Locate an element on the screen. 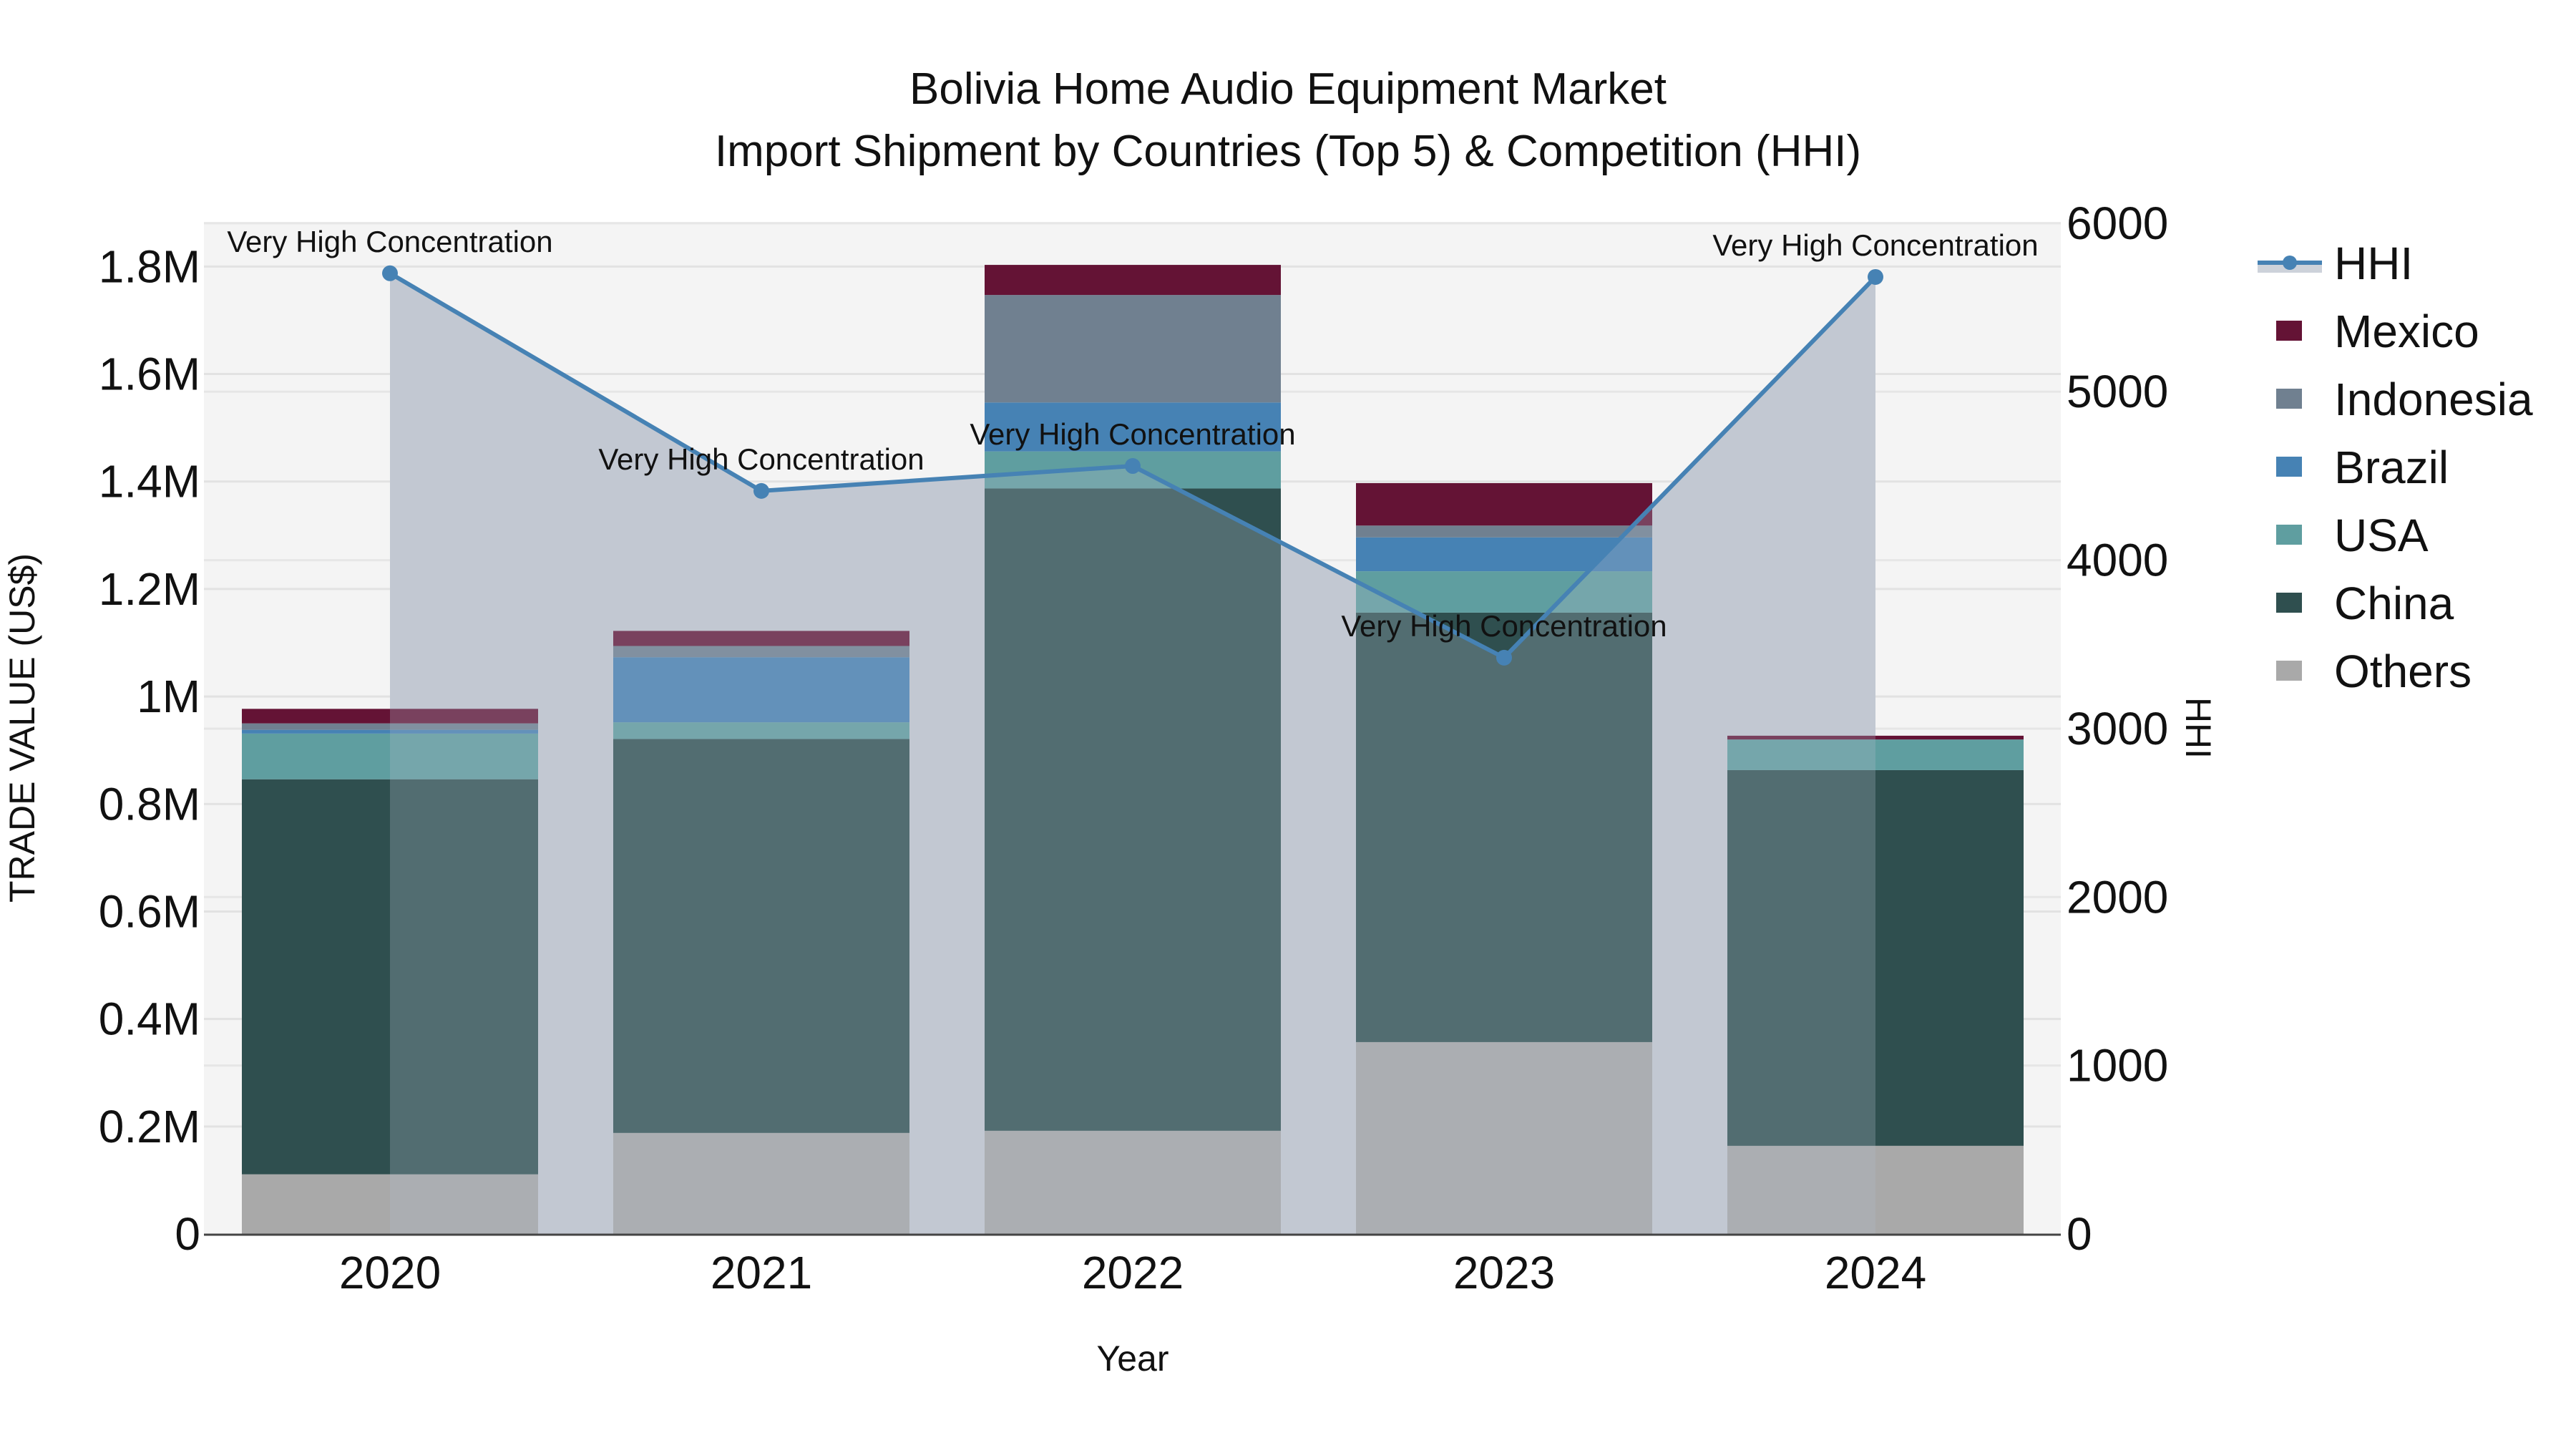 Image resolution: width=2576 pixels, height=1453 pixels. bar-stack-2024 is located at coordinates (1875, 984).